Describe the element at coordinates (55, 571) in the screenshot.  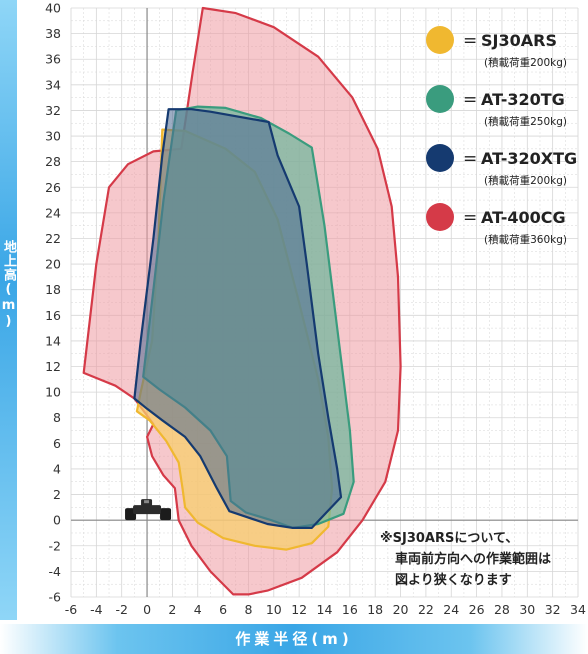
I see `y-tick-label: -4` at that location.